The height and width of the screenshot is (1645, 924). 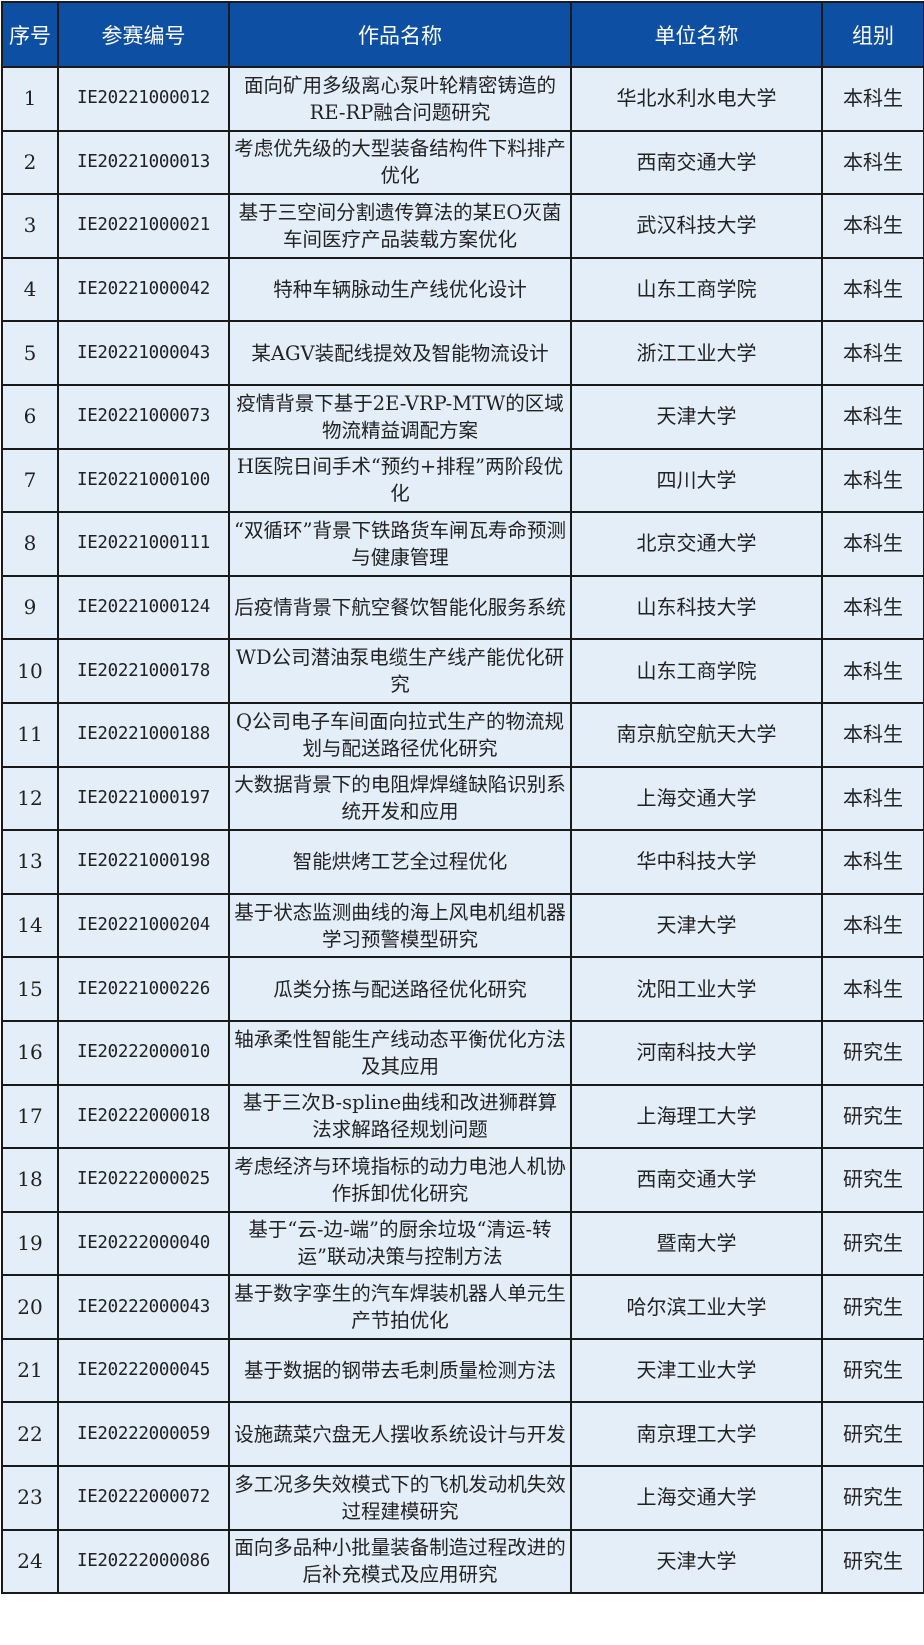 I want to click on cell-no: 11, so click(x=30, y=734).